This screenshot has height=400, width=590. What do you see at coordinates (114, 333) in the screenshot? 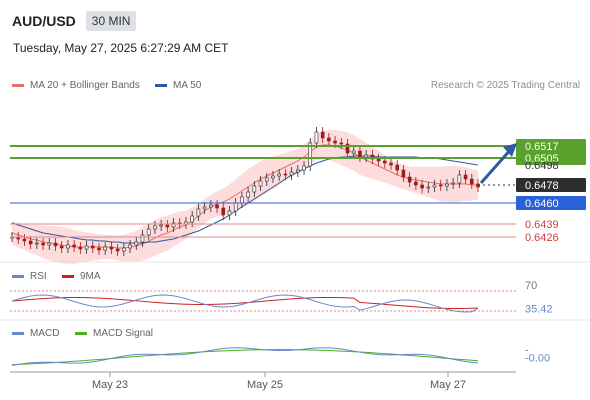
I see `legend-macd-signal: MACD Signal` at bounding box center [114, 333].